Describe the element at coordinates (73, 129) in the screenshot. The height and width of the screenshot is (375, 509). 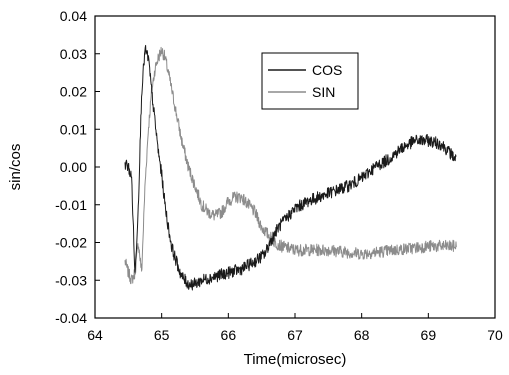
I see `y-tick-label: 0.01` at that location.